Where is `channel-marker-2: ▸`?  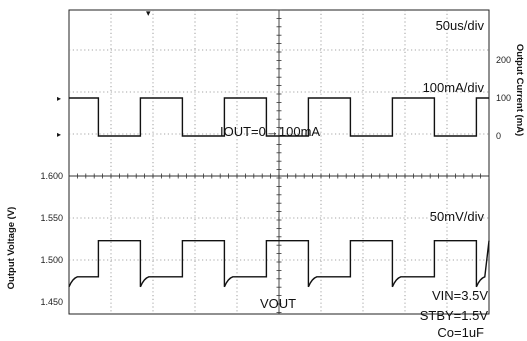
channel-marker-2: ▸ is located at coordinates (59, 134).